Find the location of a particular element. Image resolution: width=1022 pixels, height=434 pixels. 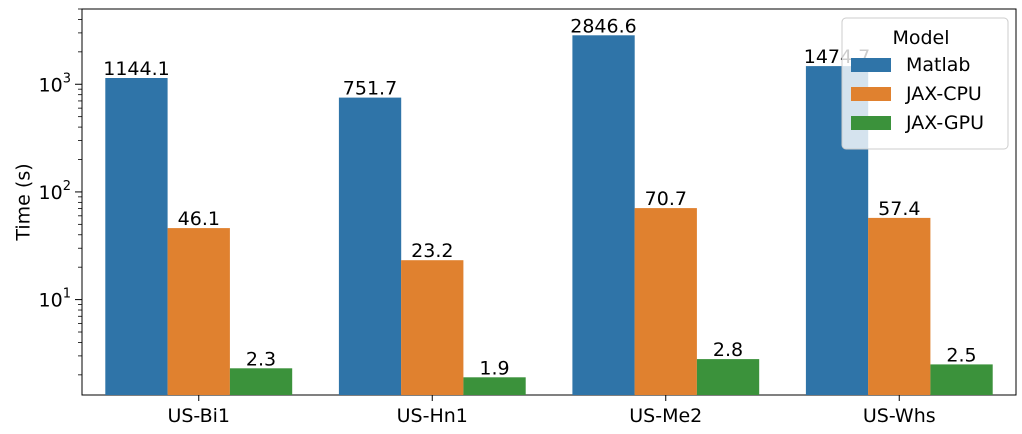

x-axis: US-Bi1 US-Hn1 US-Me2 US-Whs is located at coordinates (551, 411).